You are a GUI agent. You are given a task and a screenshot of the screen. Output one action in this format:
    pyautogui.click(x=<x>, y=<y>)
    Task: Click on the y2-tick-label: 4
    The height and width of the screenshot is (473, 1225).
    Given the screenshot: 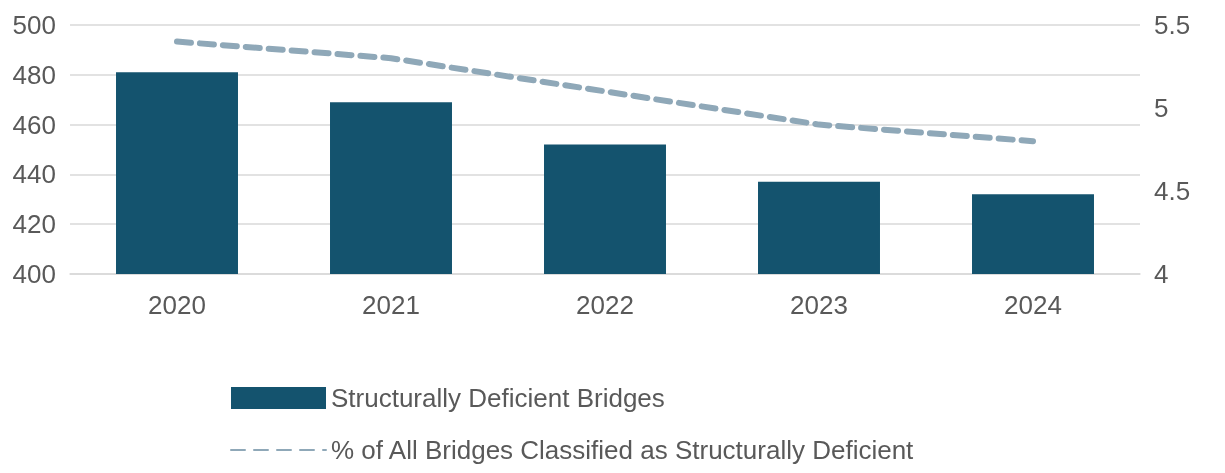 What is the action you would take?
    pyautogui.click(x=1161, y=274)
    